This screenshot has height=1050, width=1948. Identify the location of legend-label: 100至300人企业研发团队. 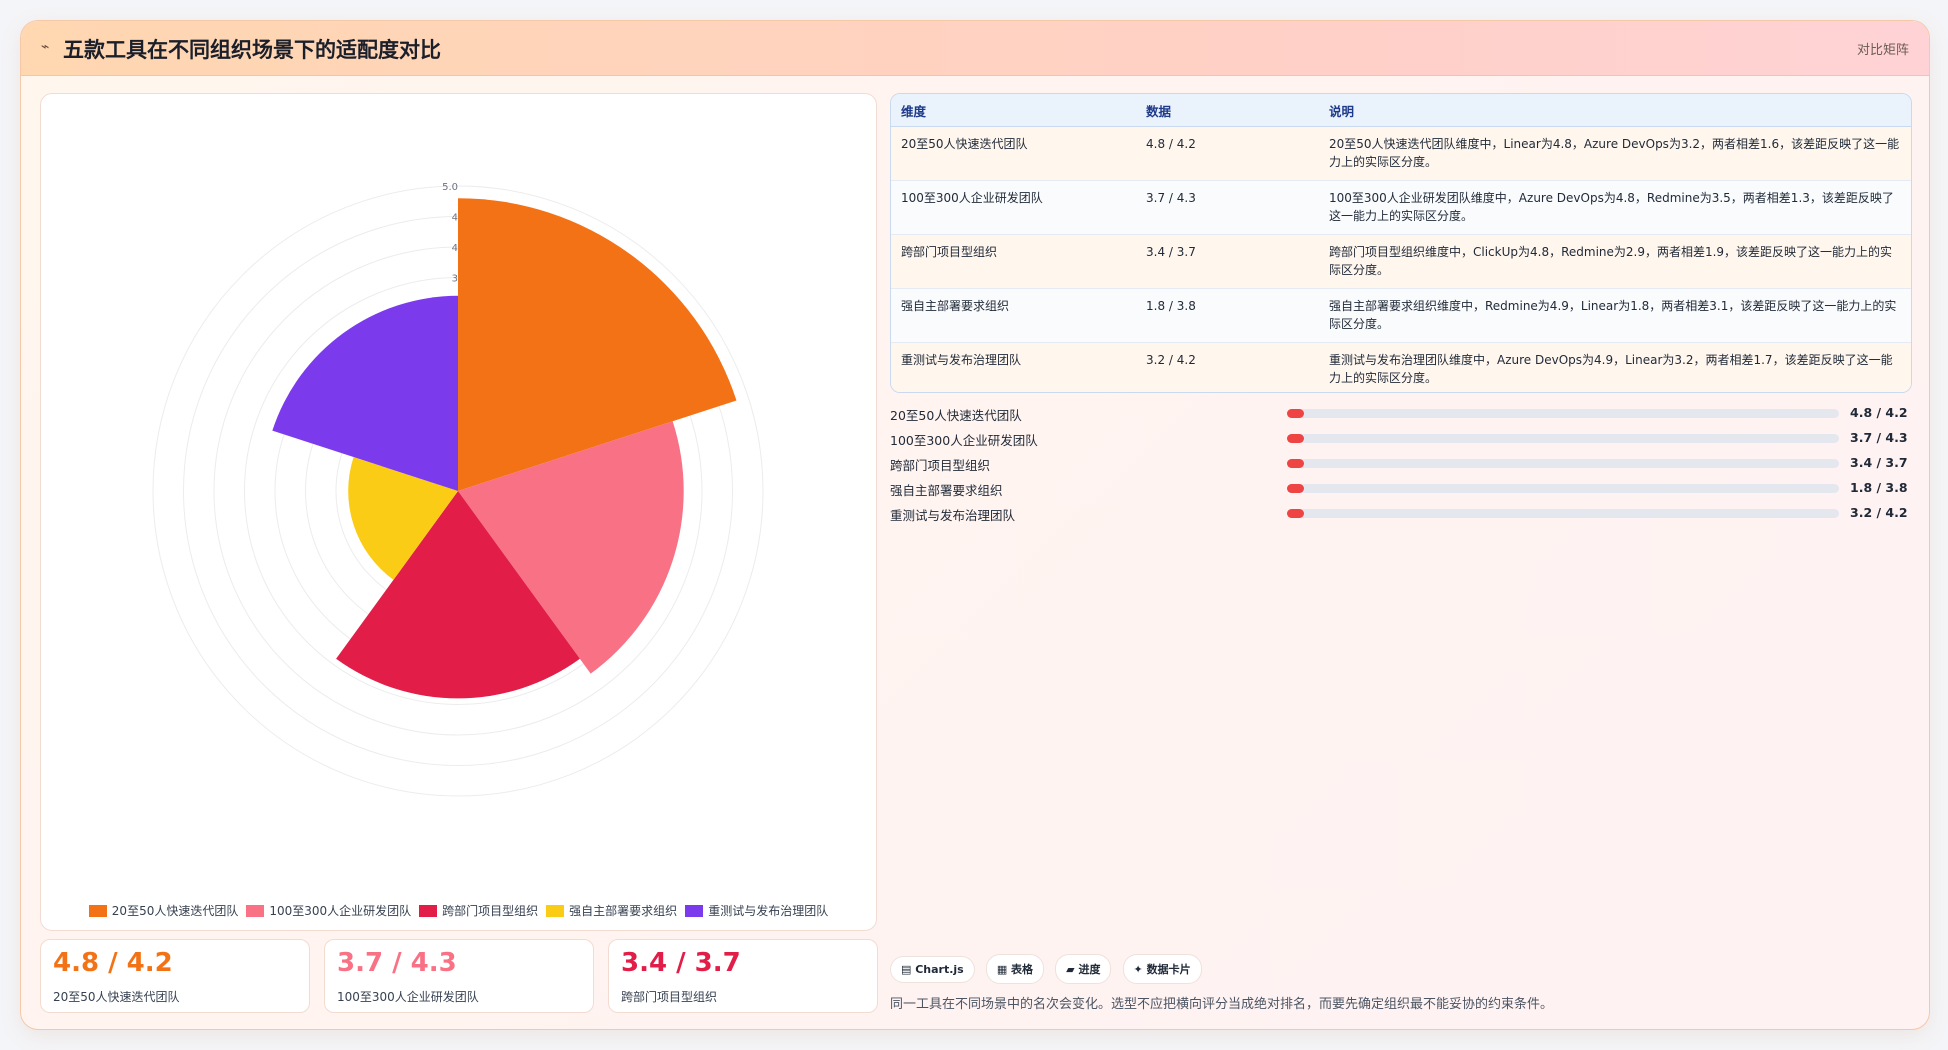
(340, 911).